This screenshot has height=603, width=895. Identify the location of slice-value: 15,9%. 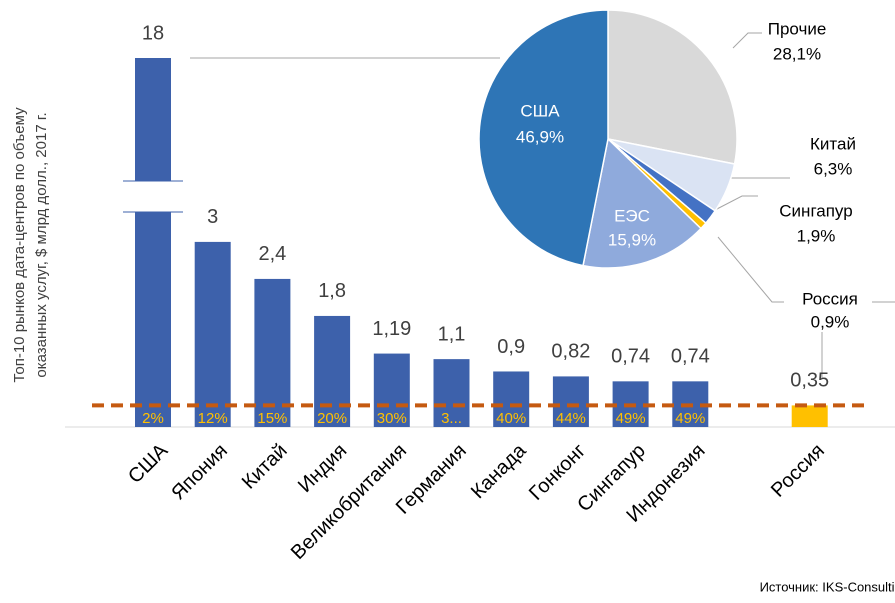
(632, 239).